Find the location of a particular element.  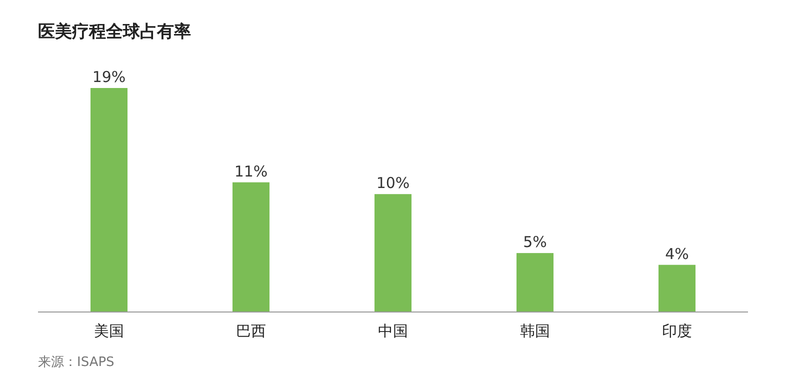

annotation: 来源：ISAPS is located at coordinates (76, 362).